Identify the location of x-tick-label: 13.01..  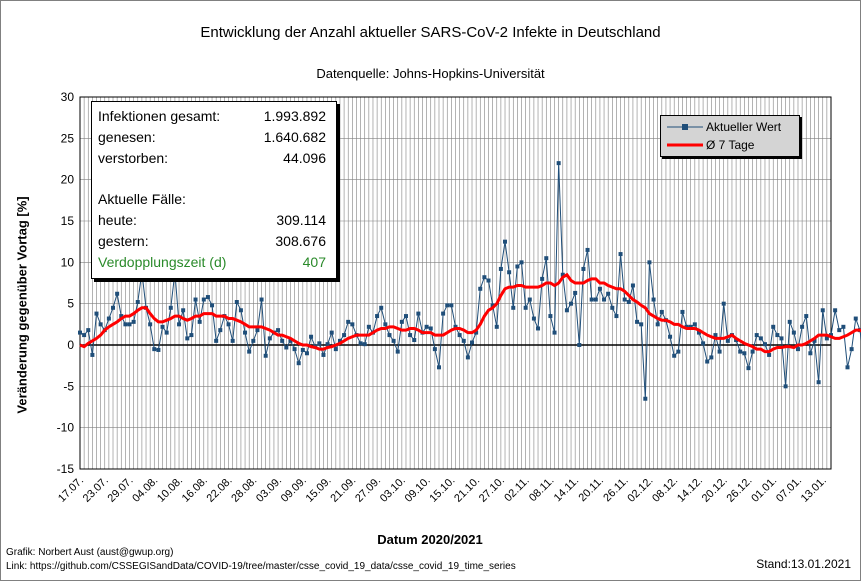
(814, 490).